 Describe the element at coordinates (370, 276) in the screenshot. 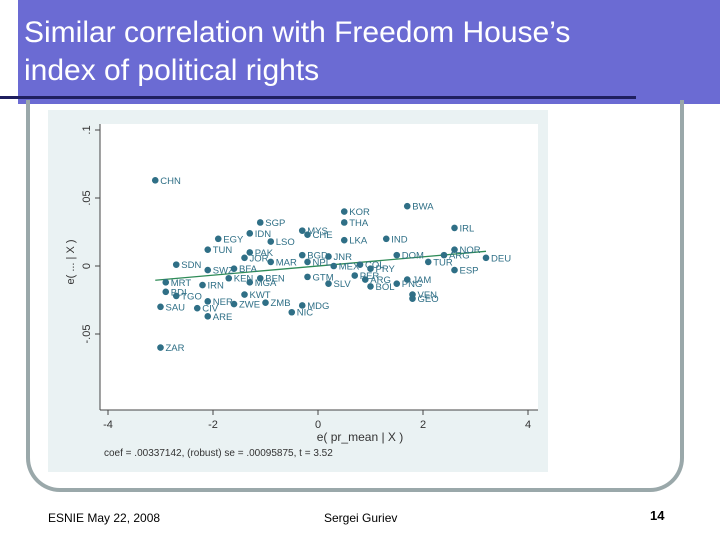

I see `point-label-per: PER` at that location.